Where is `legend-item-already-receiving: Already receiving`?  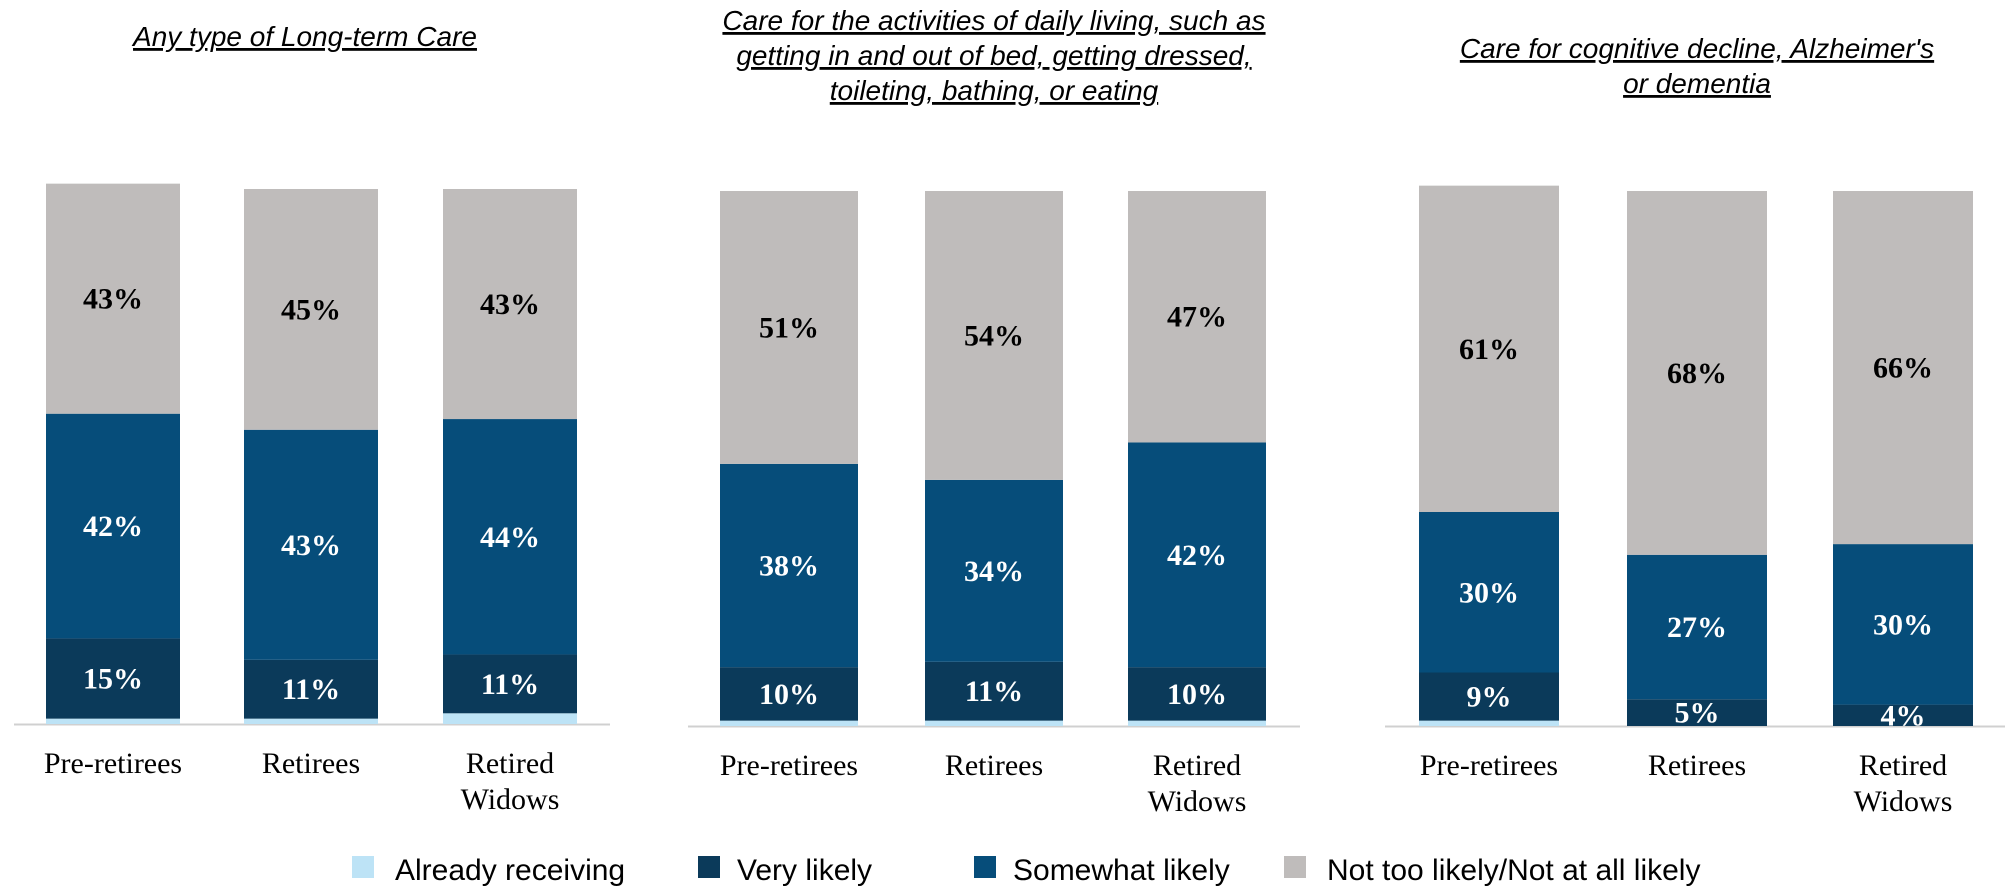
legend-item-already-receiving: Already receiving is located at coordinates (488, 870).